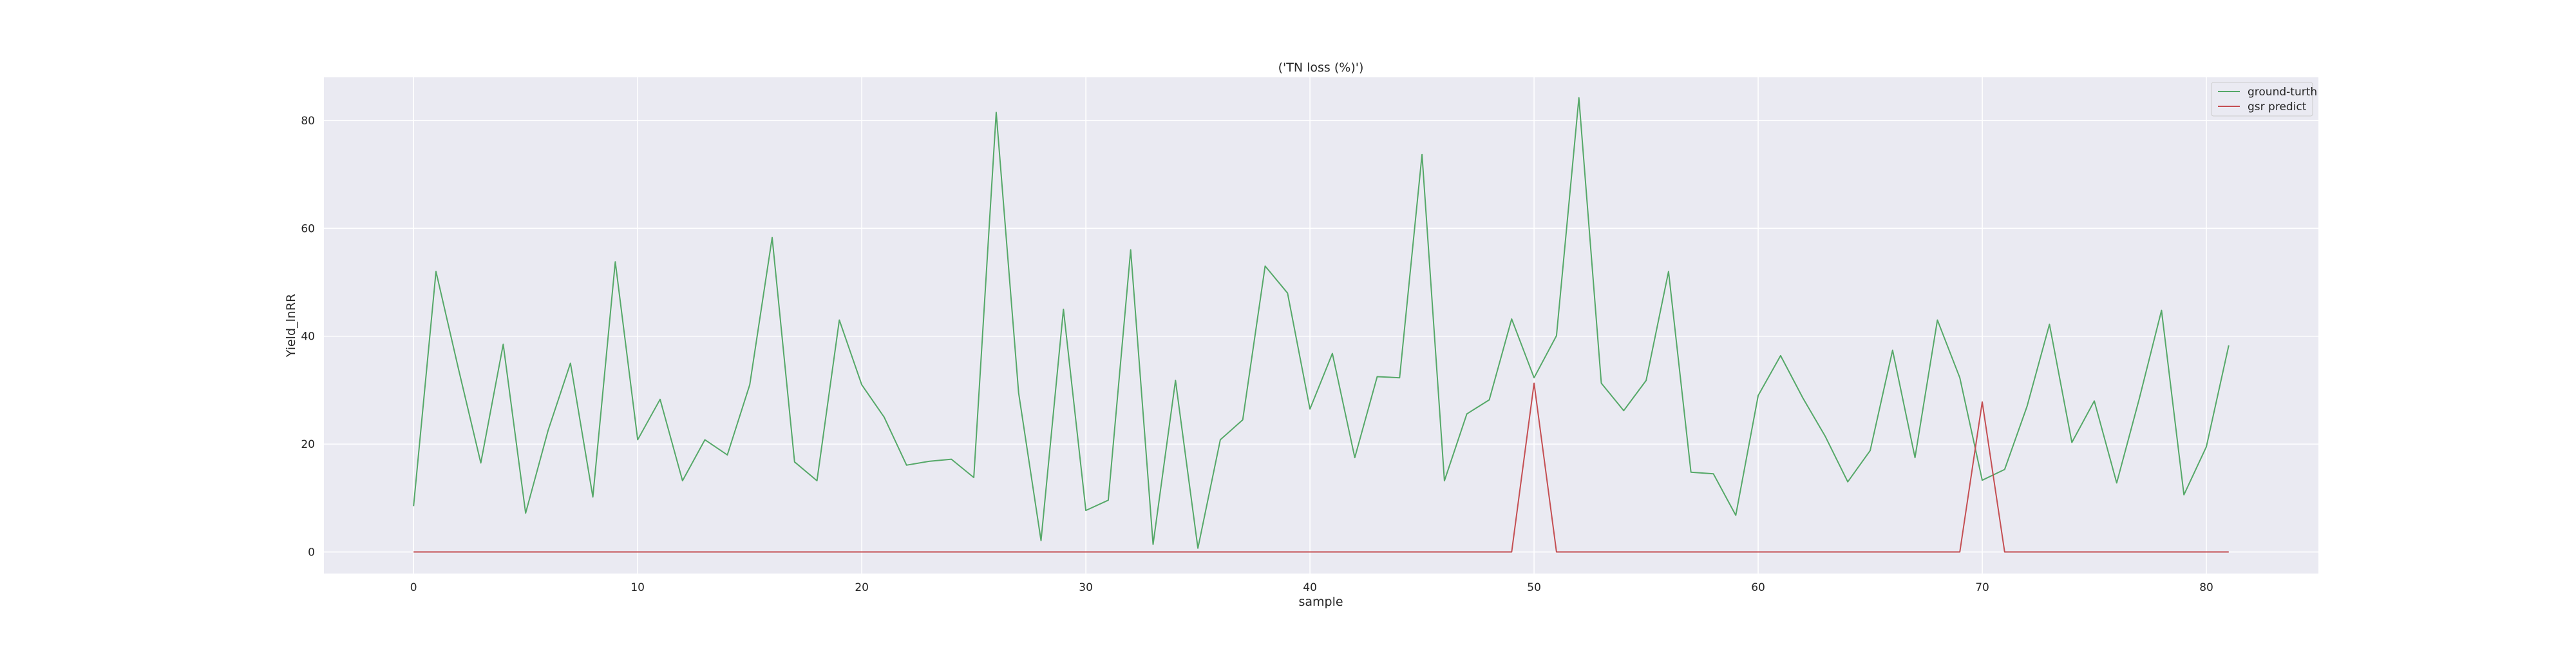 This screenshot has width=2576, height=647. What do you see at coordinates (1320, 602) in the screenshot?
I see `x-axis-label: sample` at bounding box center [1320, 602].